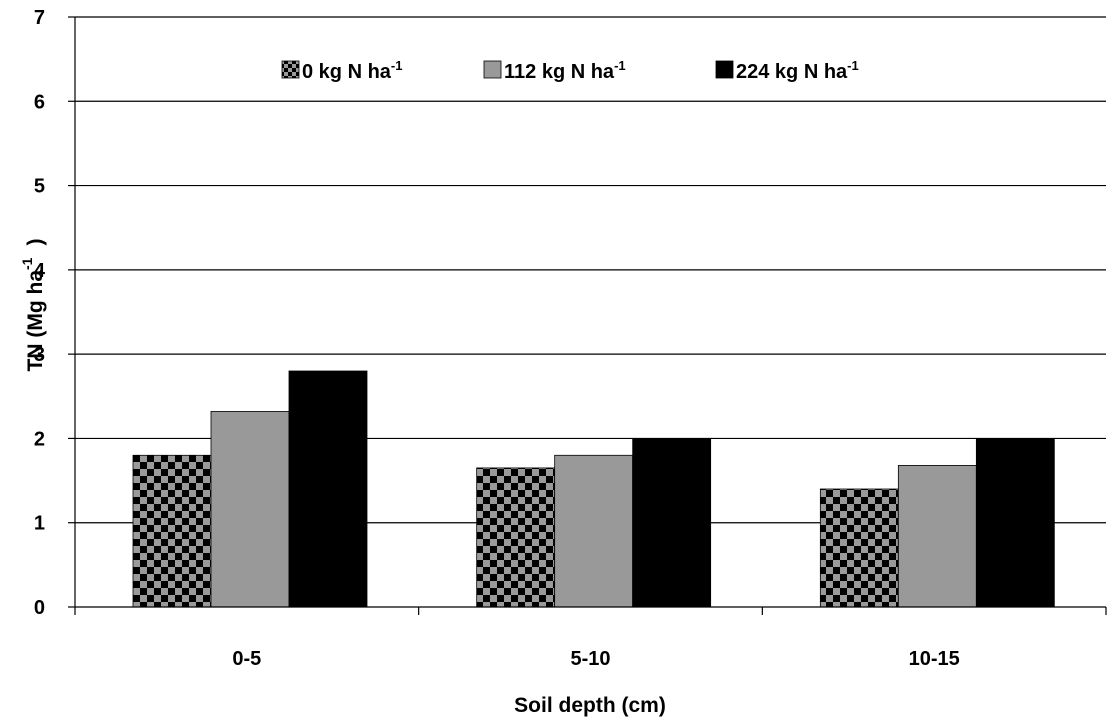 The image size is (1118, 721). Describe the element at coordinates (35, 321) in the screenshot. I see `y-axis-label-text: TN (Mg ha` at that location.